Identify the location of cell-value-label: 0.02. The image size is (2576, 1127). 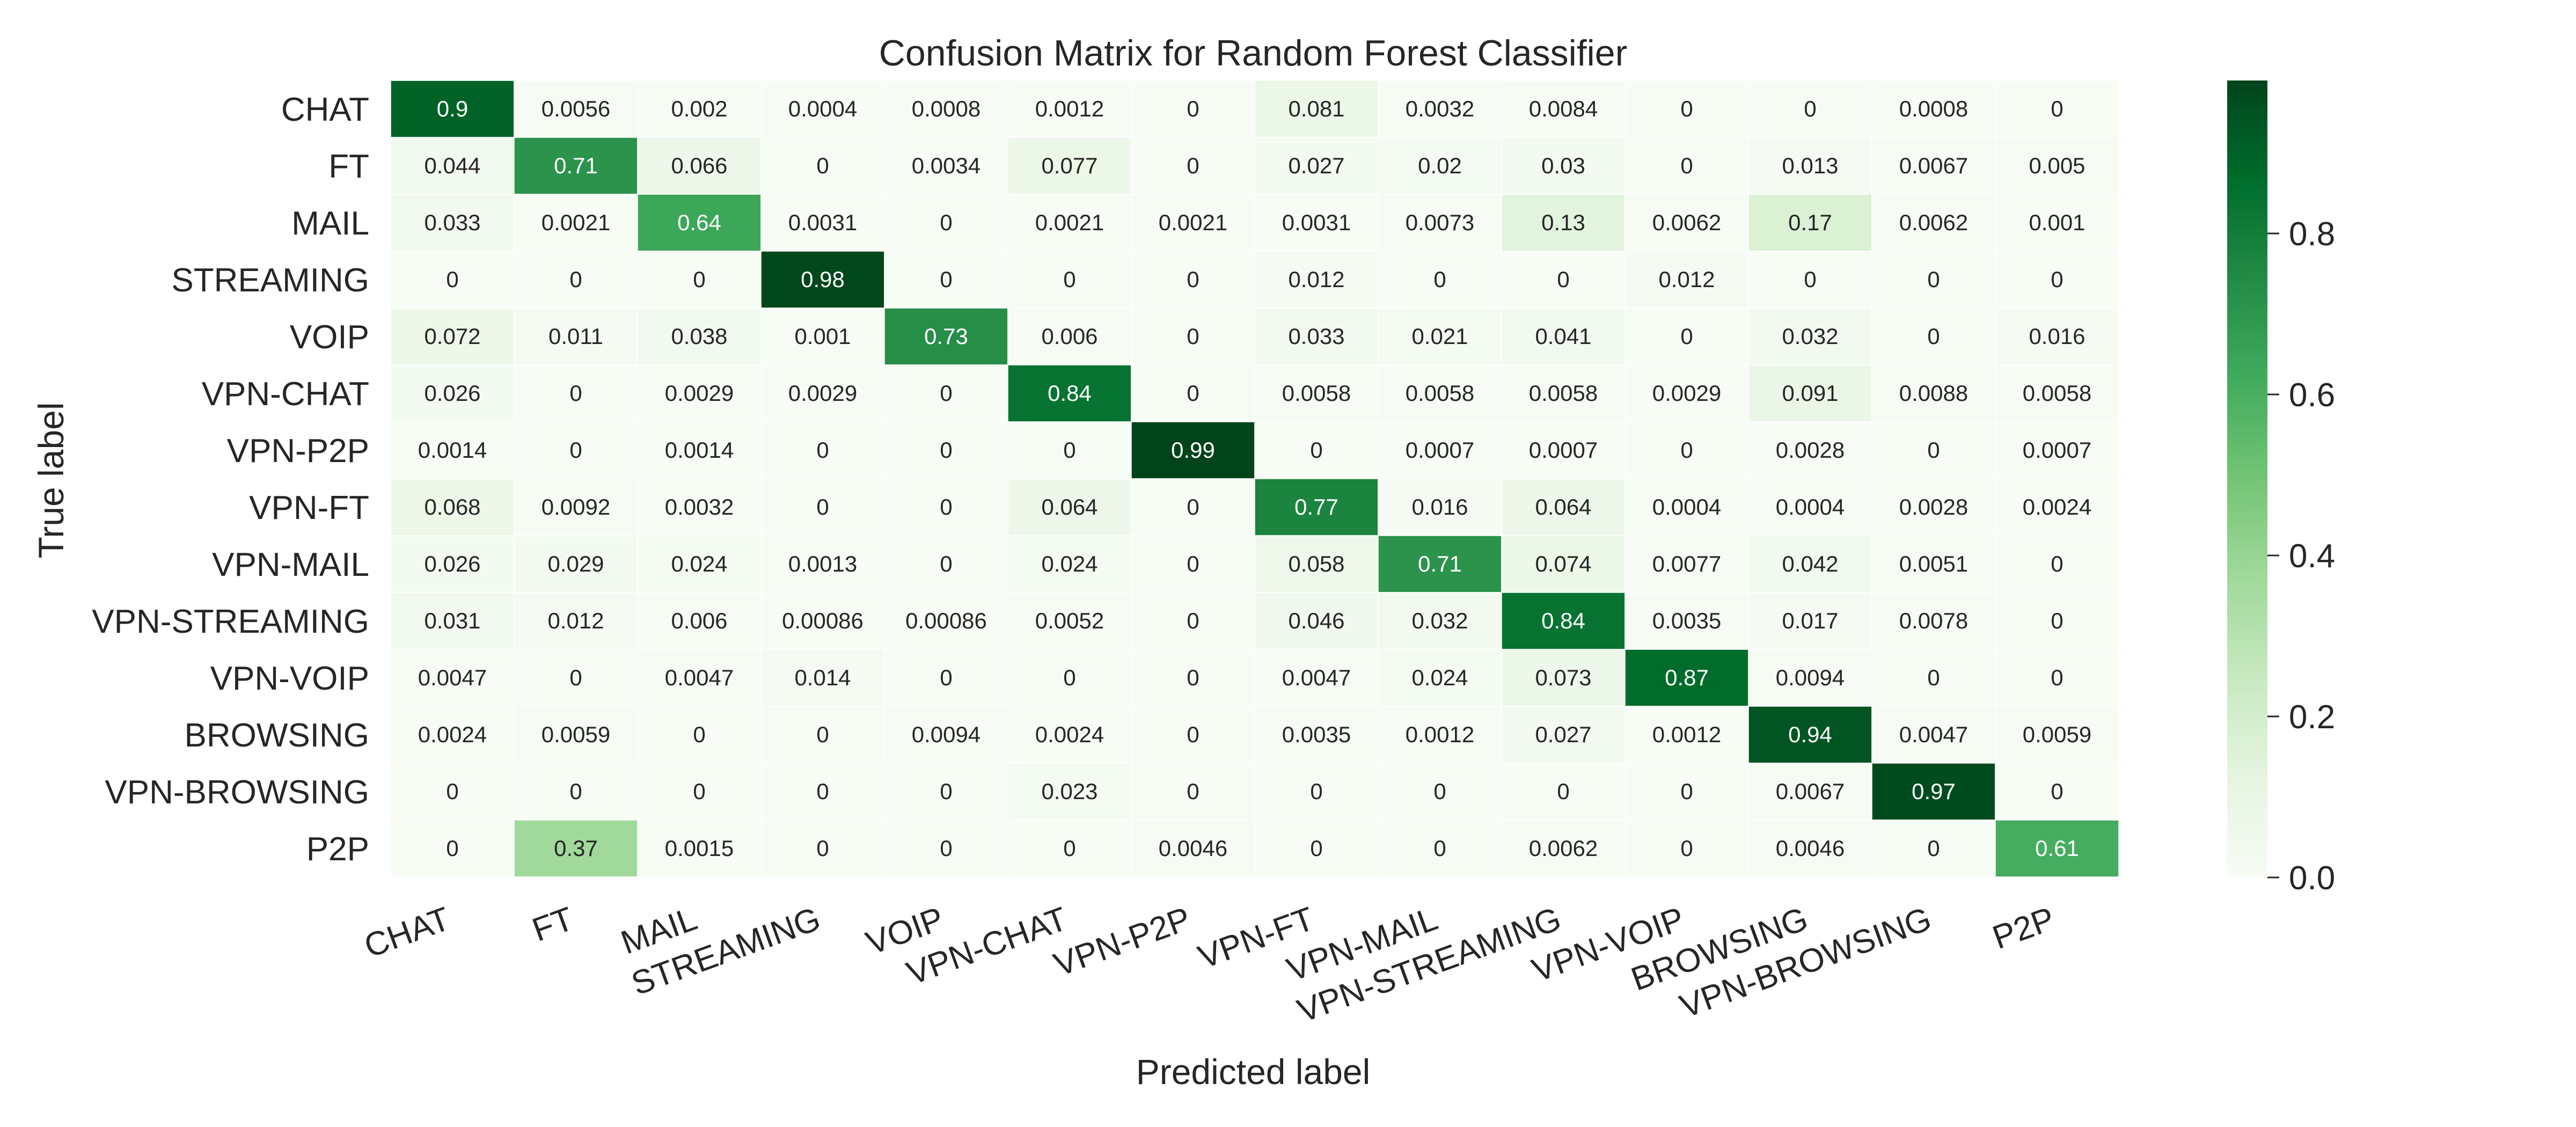
(1440, 165).